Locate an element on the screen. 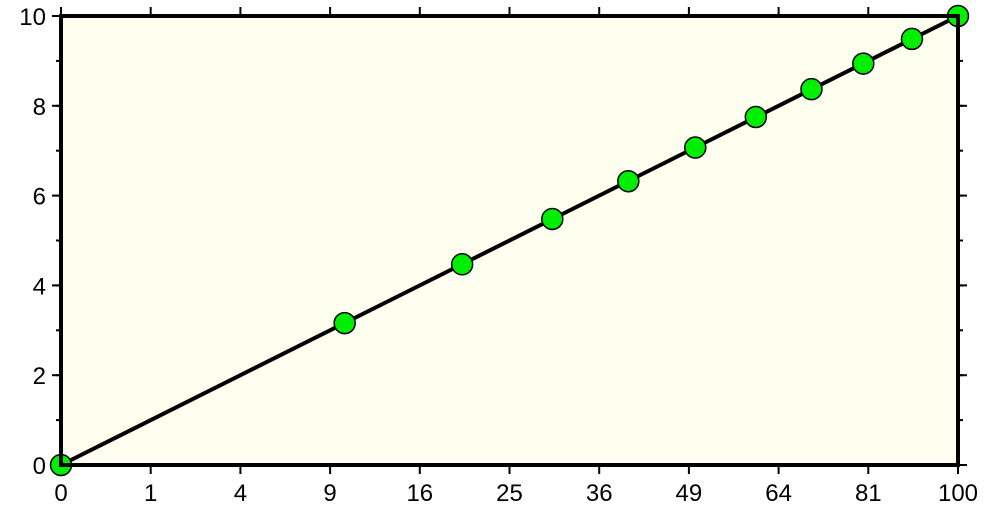  y-tick-label: 4 is located at coordinates (39, 286).